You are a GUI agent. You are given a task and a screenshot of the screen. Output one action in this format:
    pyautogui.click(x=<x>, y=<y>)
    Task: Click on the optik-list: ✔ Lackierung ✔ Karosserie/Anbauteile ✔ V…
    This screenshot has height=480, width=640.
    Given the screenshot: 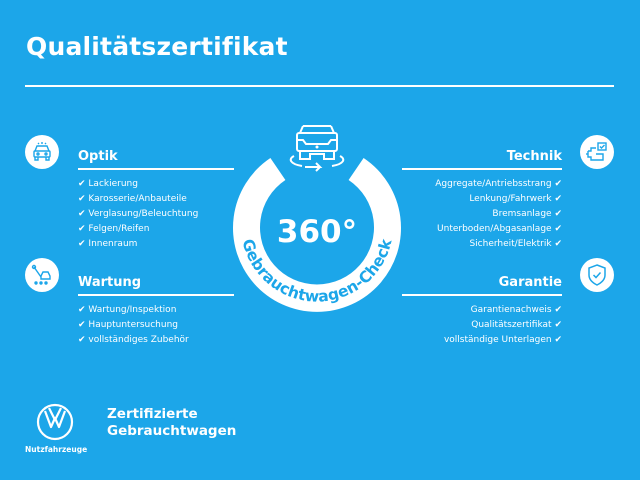 What is the action you would take?
    pyautogui.click(x=138, y=214)
    